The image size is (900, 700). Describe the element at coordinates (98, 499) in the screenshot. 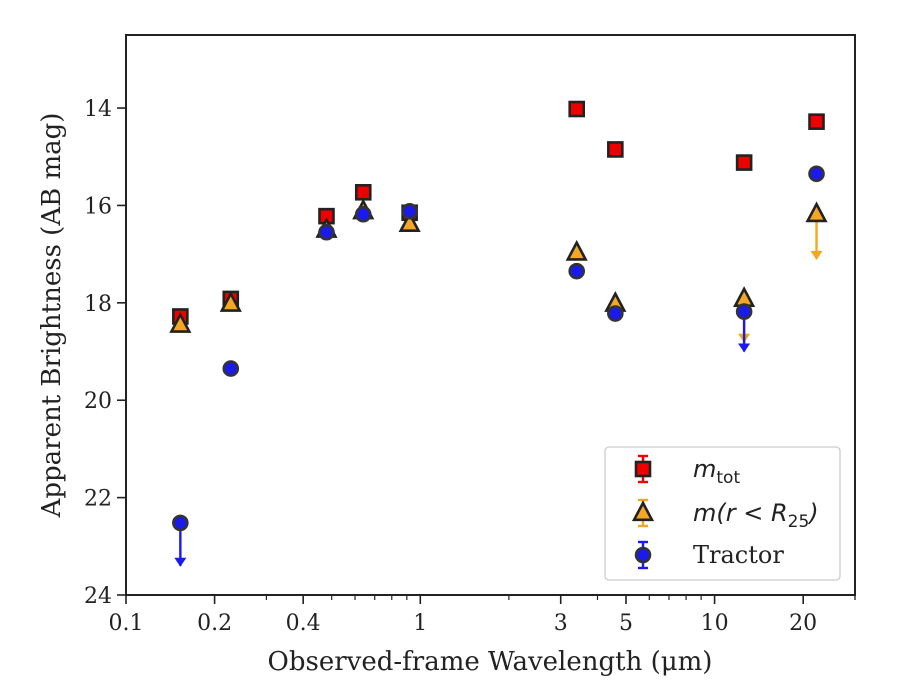

I see `y-tick-label: 22` at that location.